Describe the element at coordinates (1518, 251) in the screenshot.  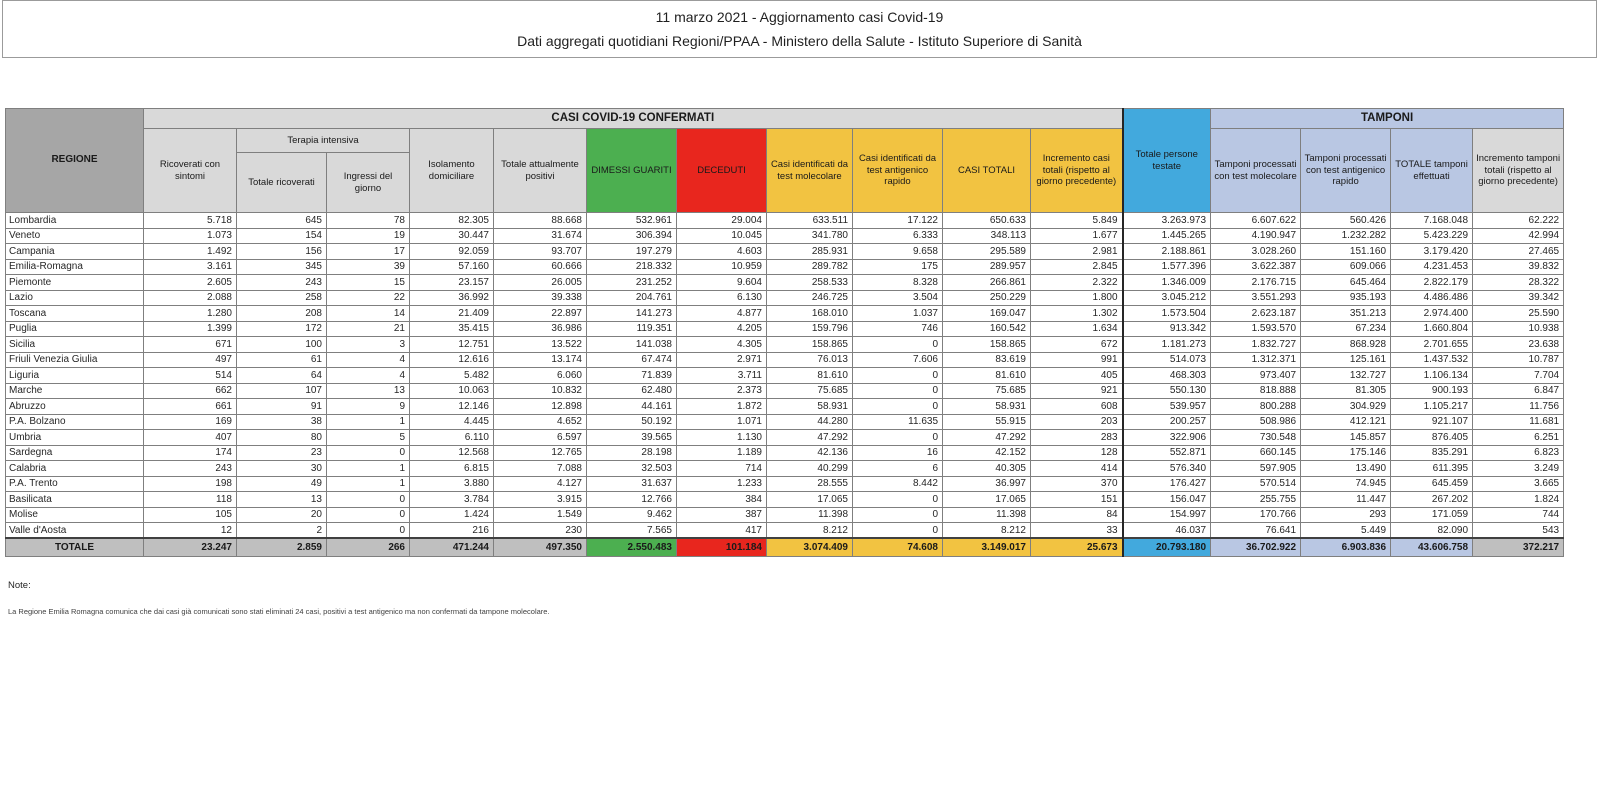
I see `value-cell: 27.465` at that location.